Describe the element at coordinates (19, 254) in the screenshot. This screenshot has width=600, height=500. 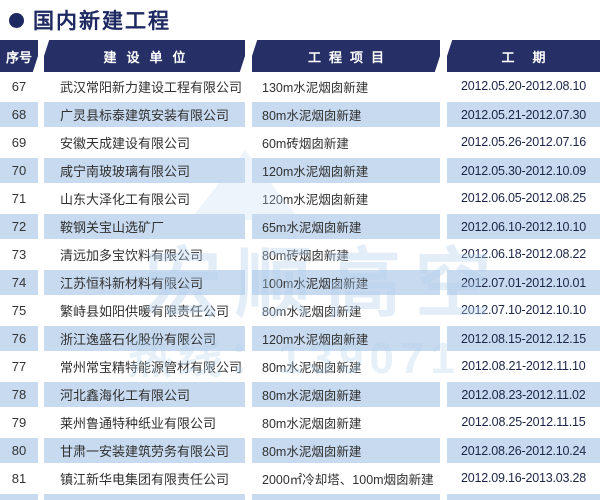
I see `cell-row-number: 73` at that location.